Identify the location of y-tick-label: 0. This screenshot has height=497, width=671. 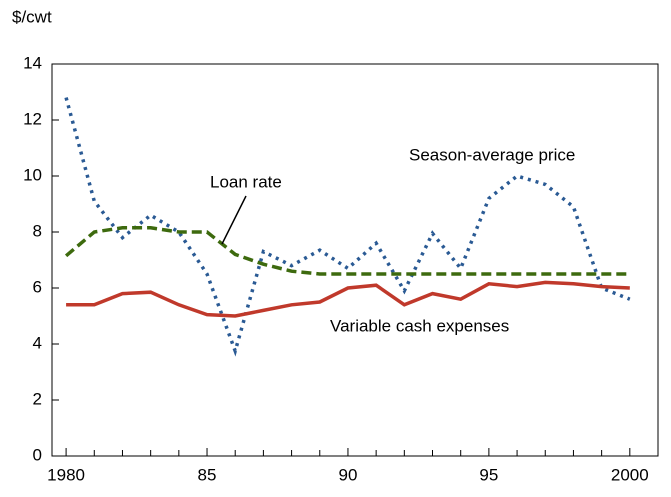
(37, 454).